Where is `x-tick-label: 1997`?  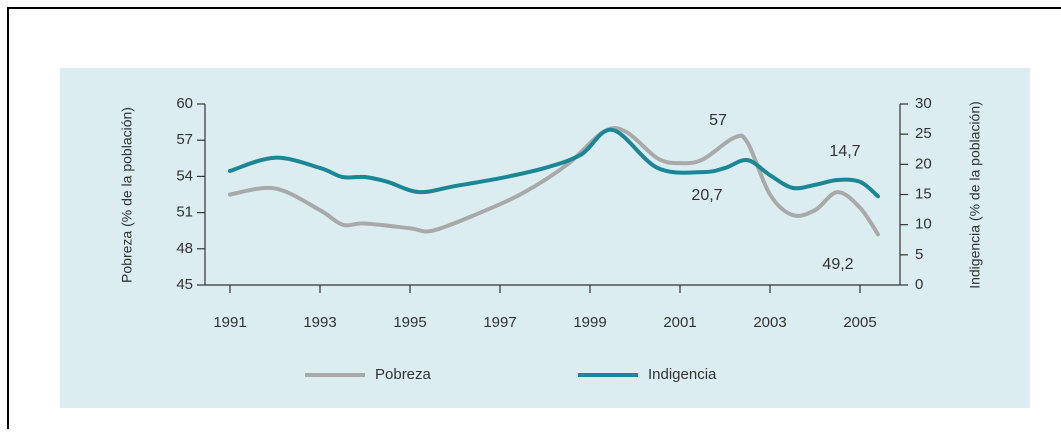 x-tick-label: 1997 is located at coordinates (499, 322).